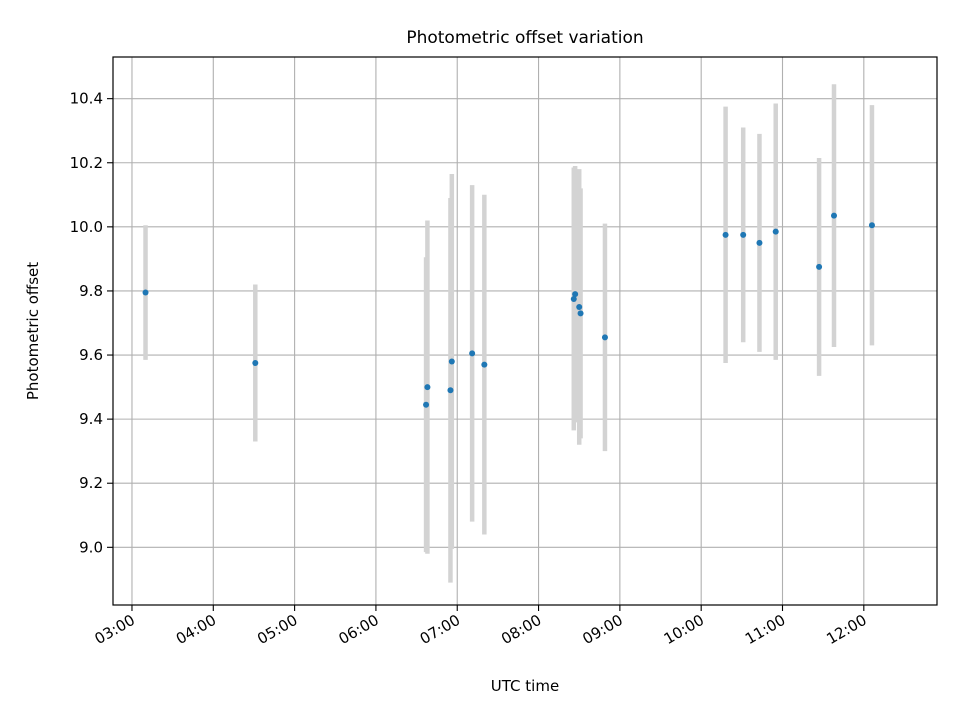  What do you see at coordinates (684, 629) in the screenshot?
I see `x-tick-label: 10:00` at bounding box center [684, 629].